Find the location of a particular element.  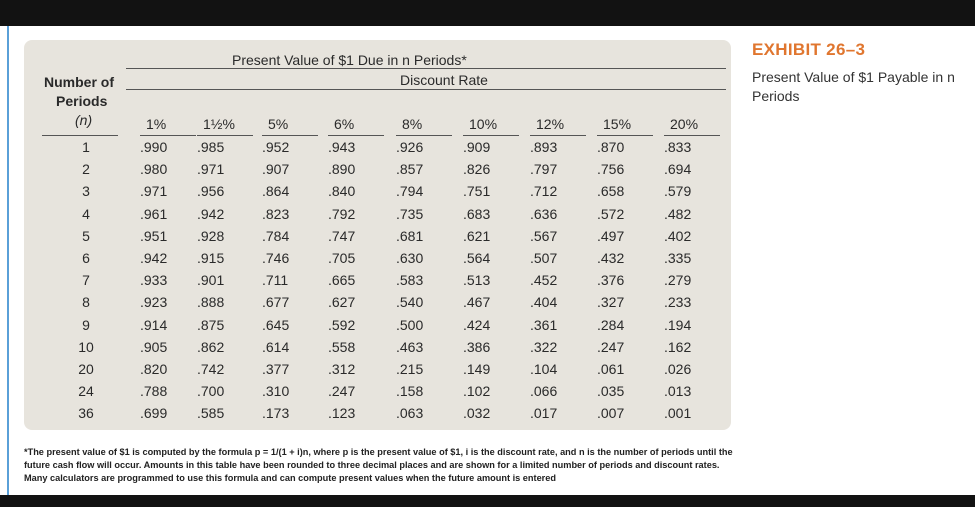

pv-cell: .951 is located at coordinates (154, 235).